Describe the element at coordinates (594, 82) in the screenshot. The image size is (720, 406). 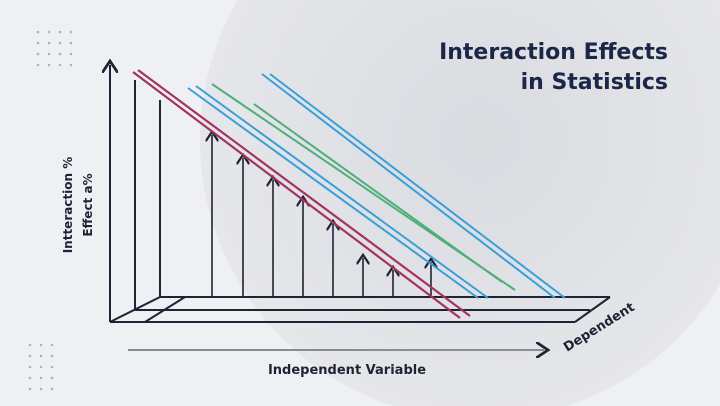
I see `title-line-2: in Statistics` at that location.